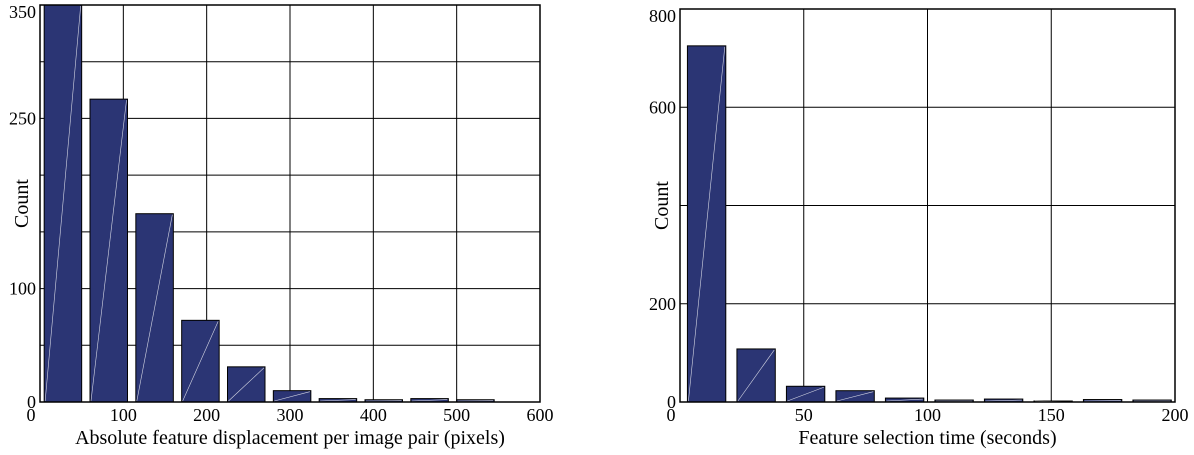  Describe the element at coordinates (540, 415) in the screenshot. I see `x-tick-label: 600` at that location.